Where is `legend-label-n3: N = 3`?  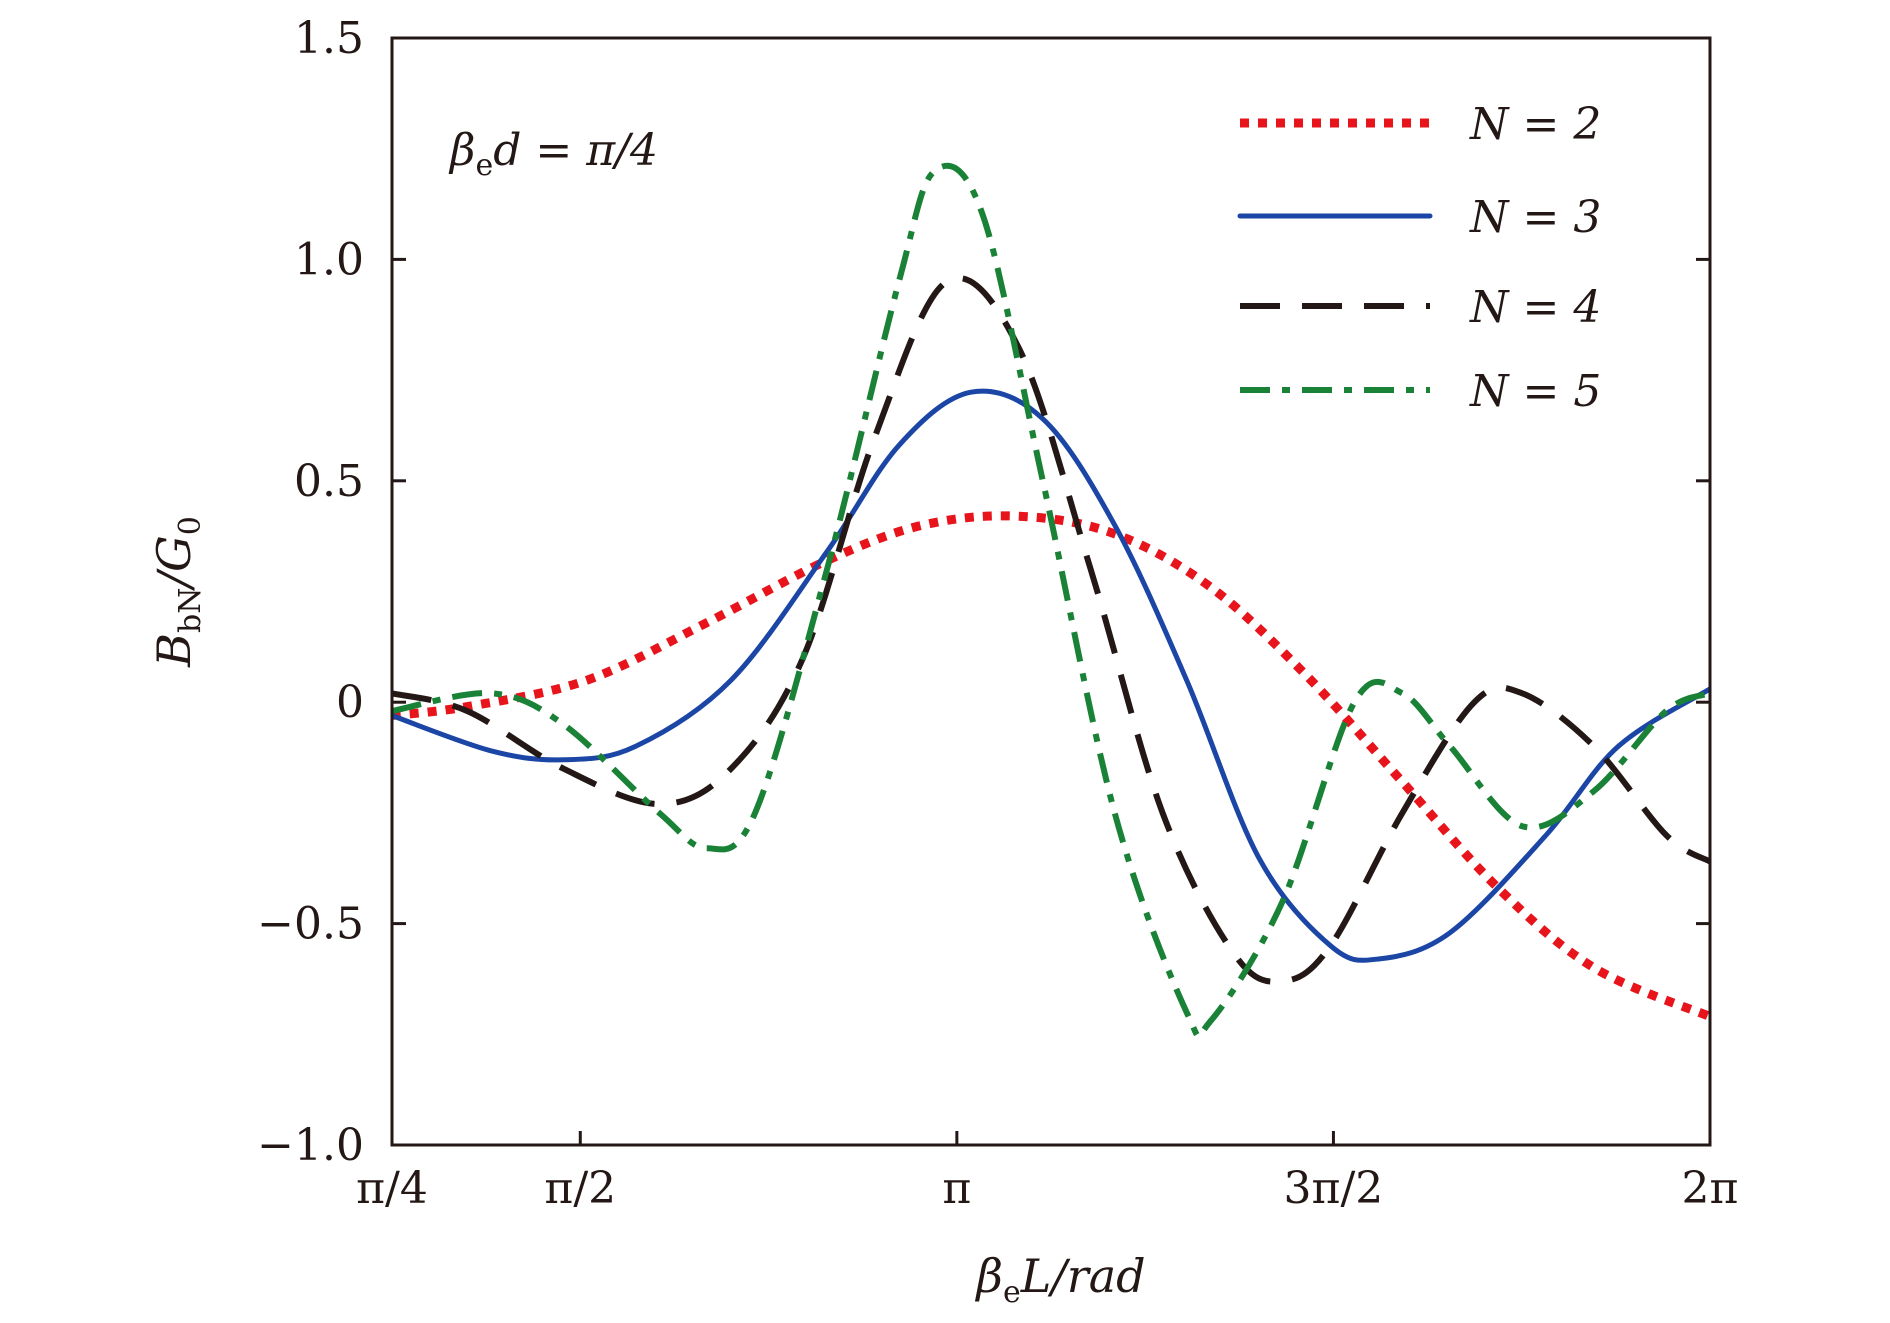
legend-label-n3: N = 3 is located at coordinates (1535, 217).